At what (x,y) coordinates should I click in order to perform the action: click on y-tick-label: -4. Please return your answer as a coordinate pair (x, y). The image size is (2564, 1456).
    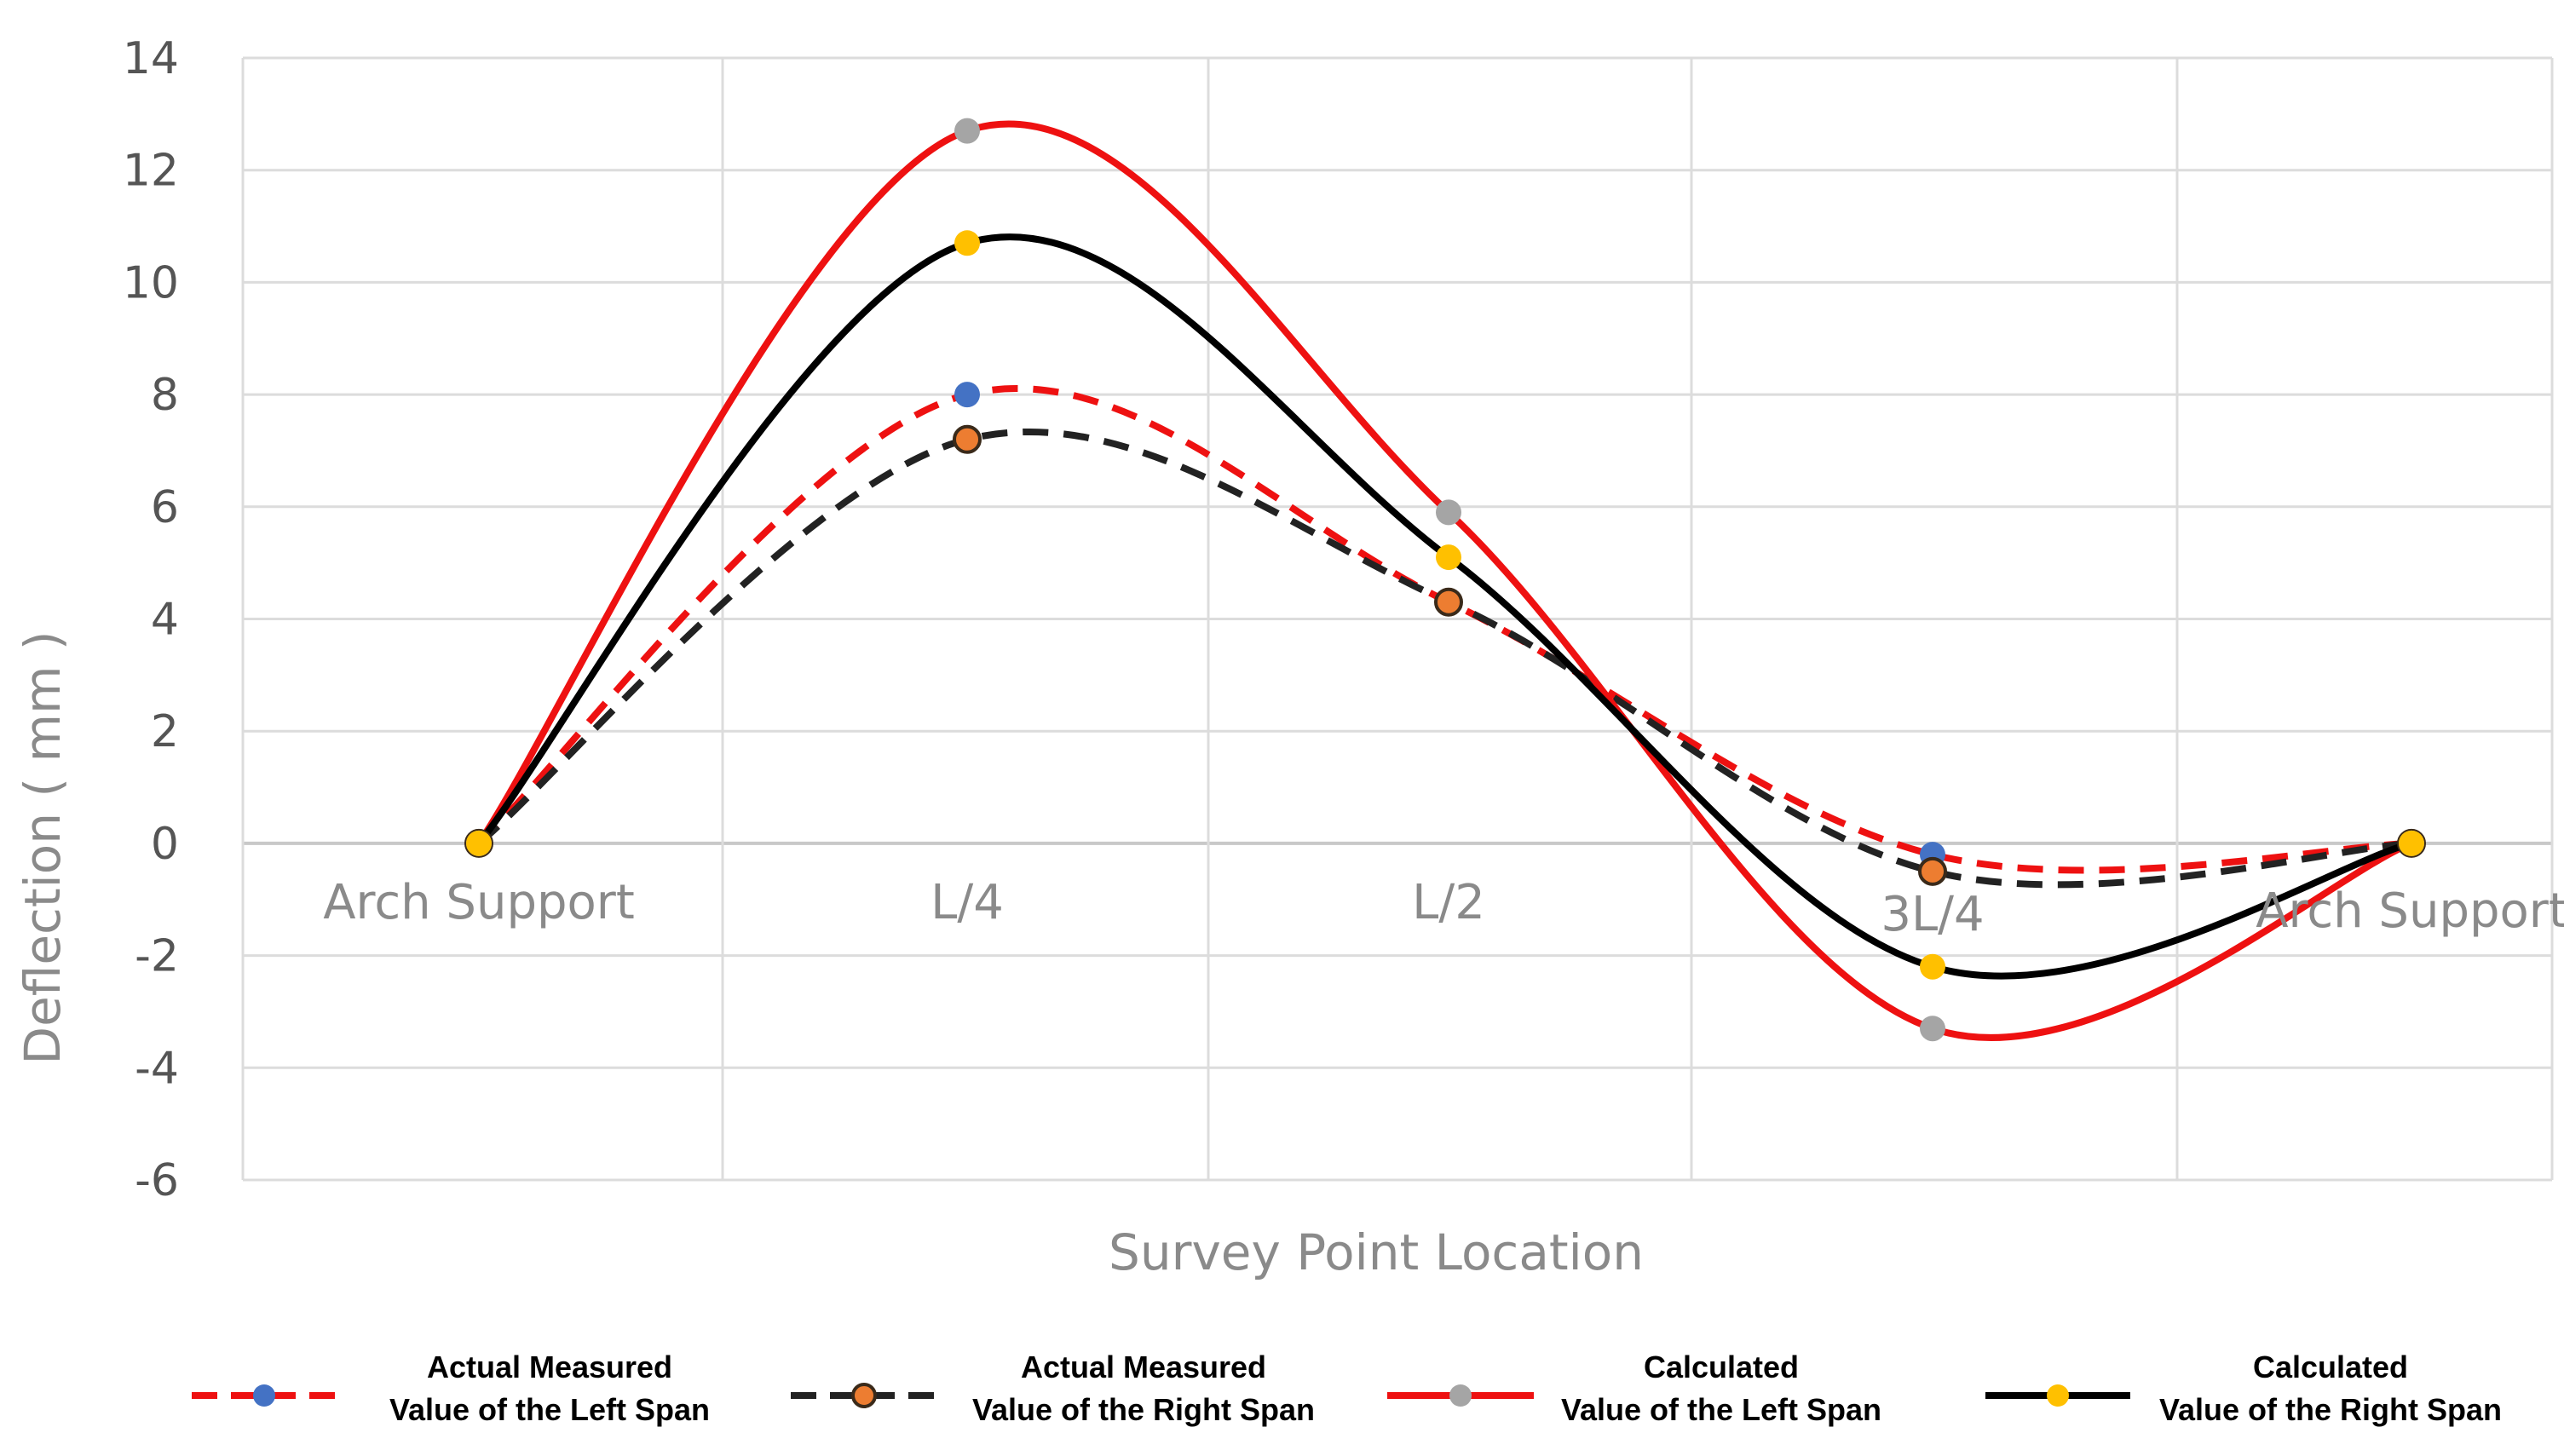
    Looking at the image, I should click on (157, 1068).